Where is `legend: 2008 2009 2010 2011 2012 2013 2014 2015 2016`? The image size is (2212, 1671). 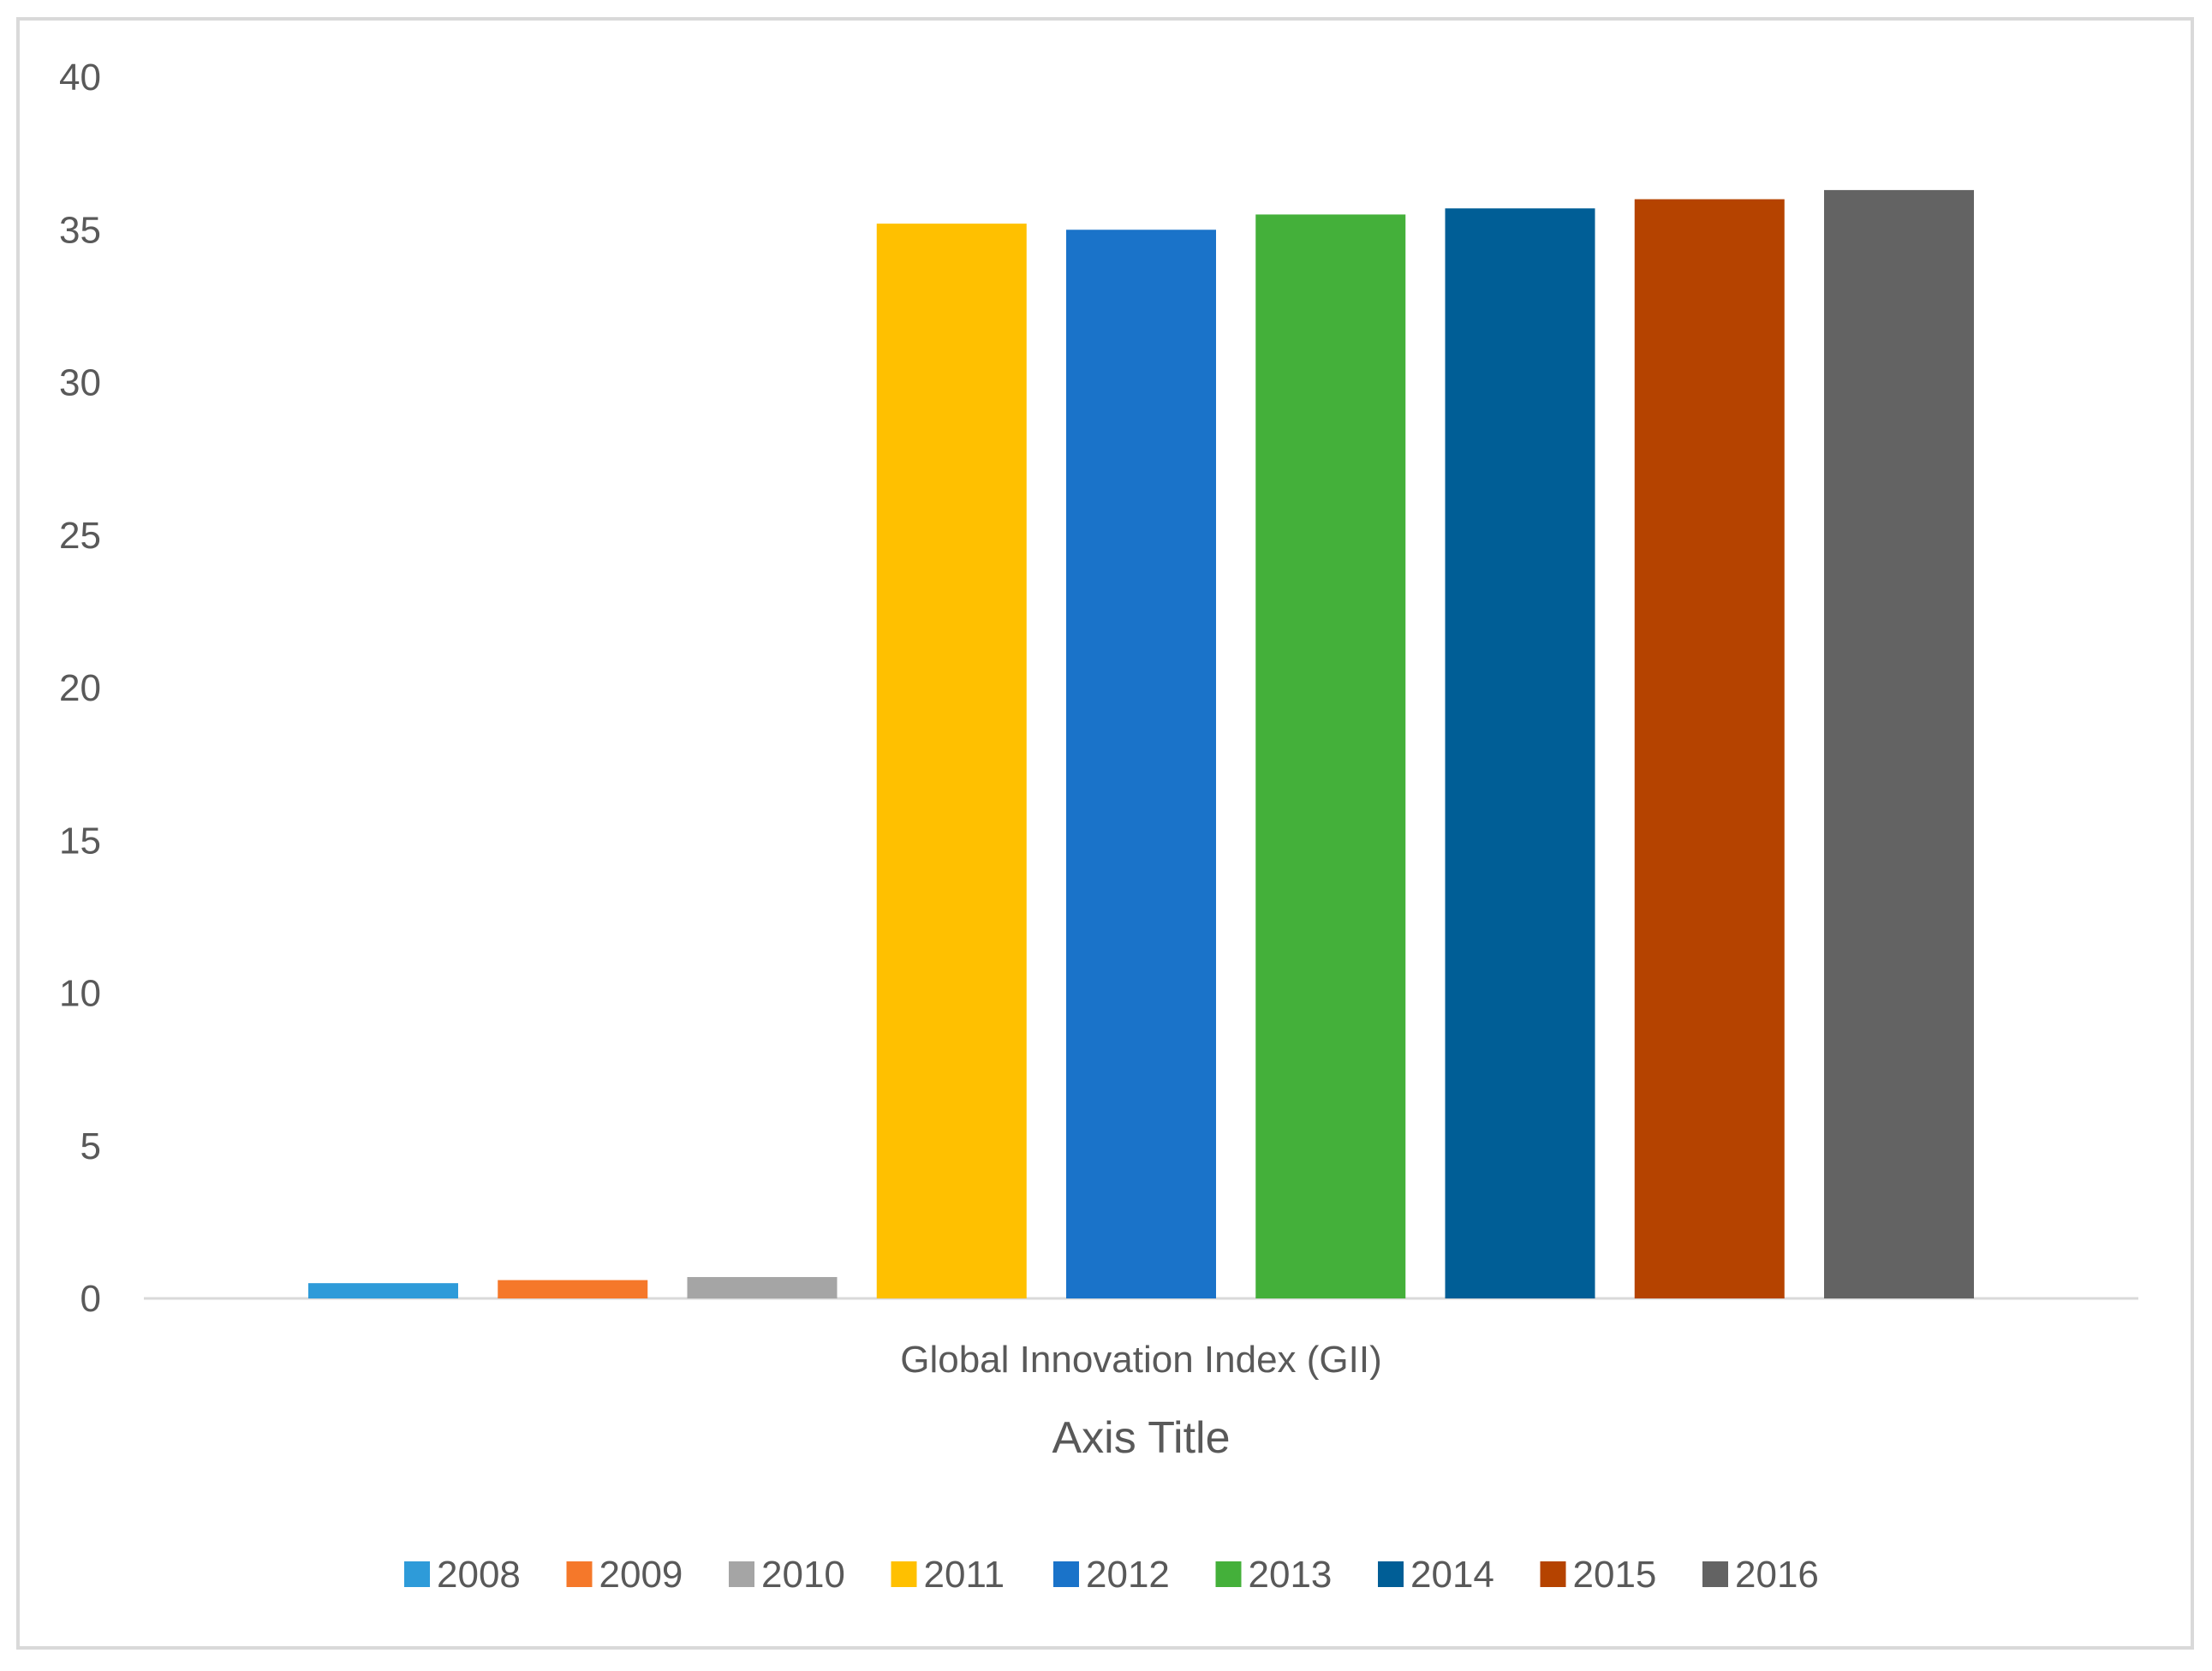 legend: 2008 2009 2010 2011 2012 2013 2014 2015 2016 is located at coordinates (1111, 1575).